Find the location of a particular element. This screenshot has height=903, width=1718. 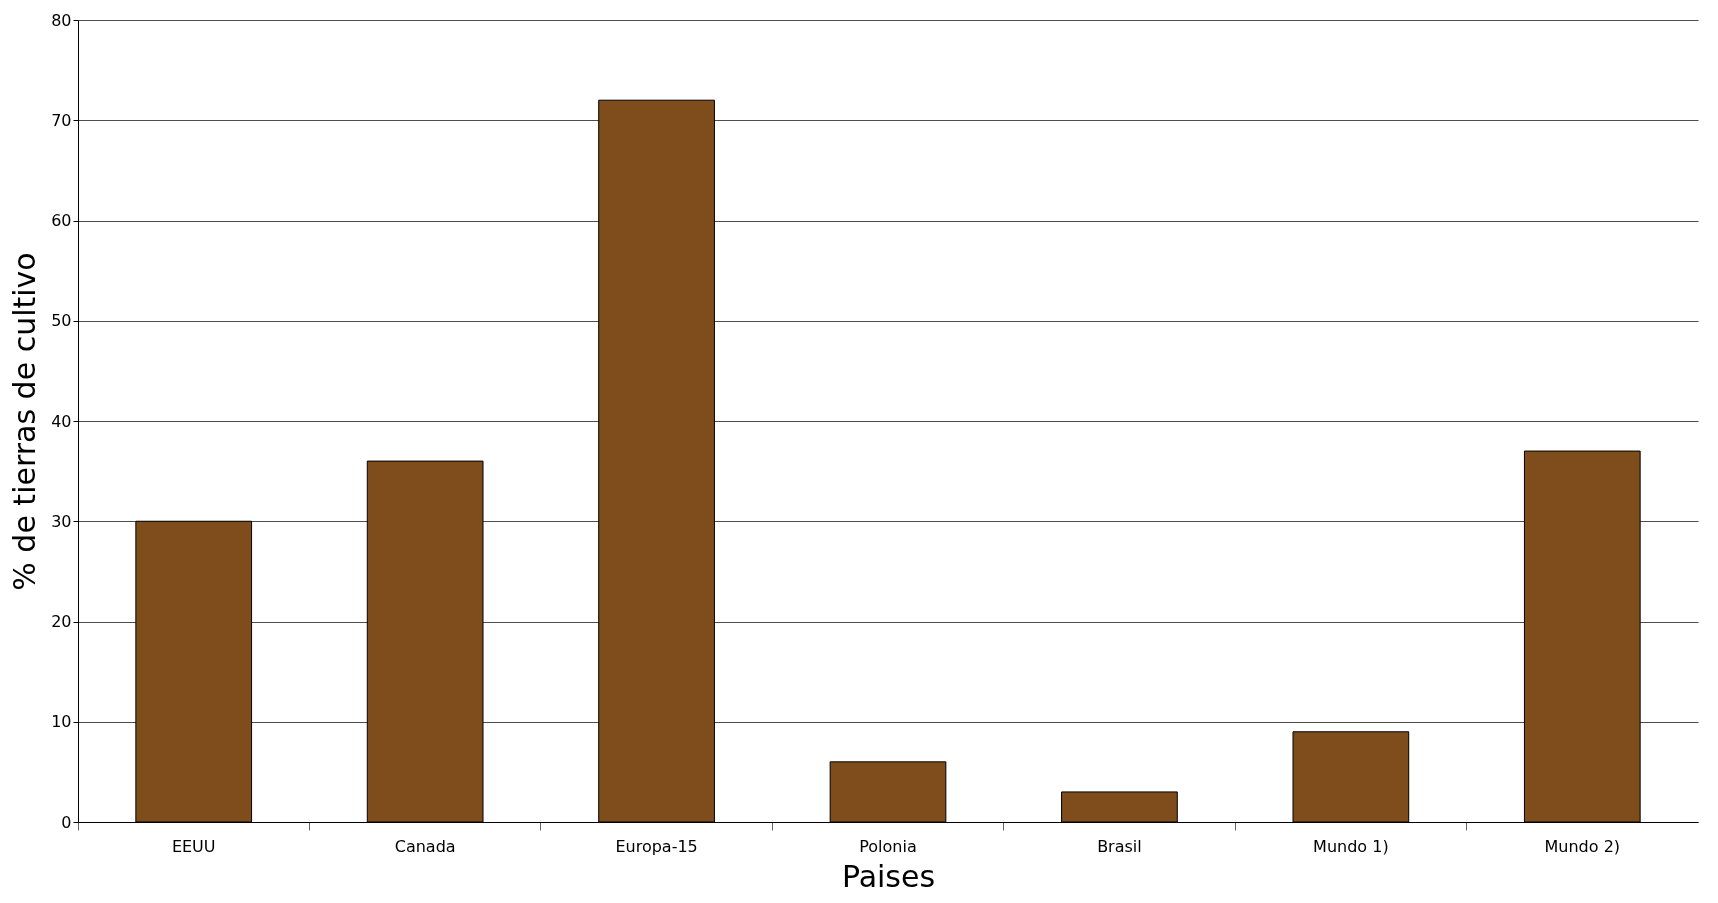

x-tick-label: EEUU is located at coordinates (193, 846).